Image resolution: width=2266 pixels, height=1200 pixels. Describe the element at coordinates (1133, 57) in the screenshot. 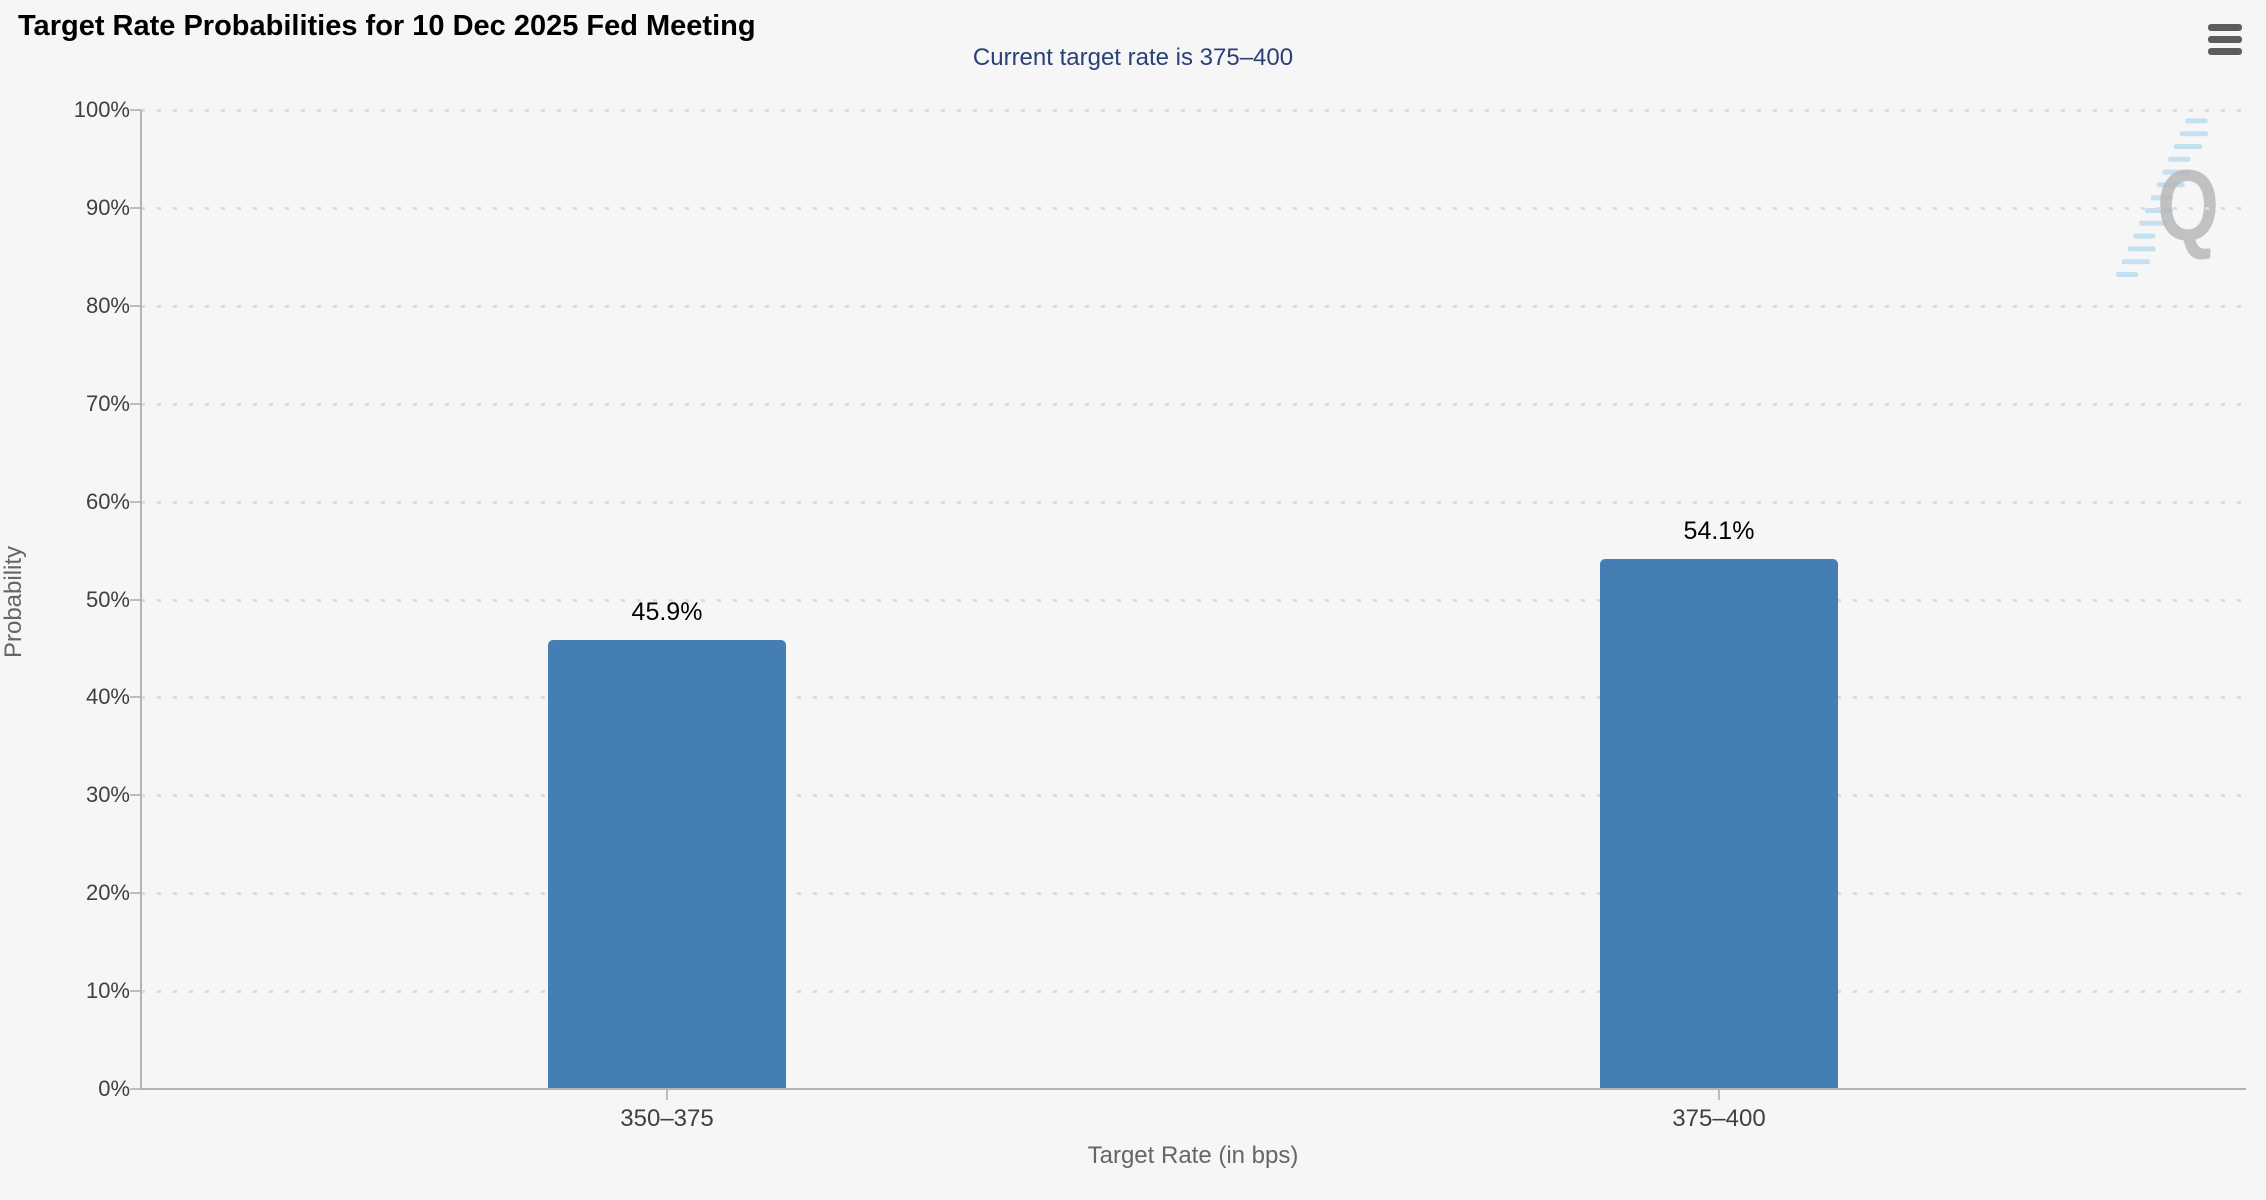

I see `chart-subtitle: Current target rate is 375–400` at that location.